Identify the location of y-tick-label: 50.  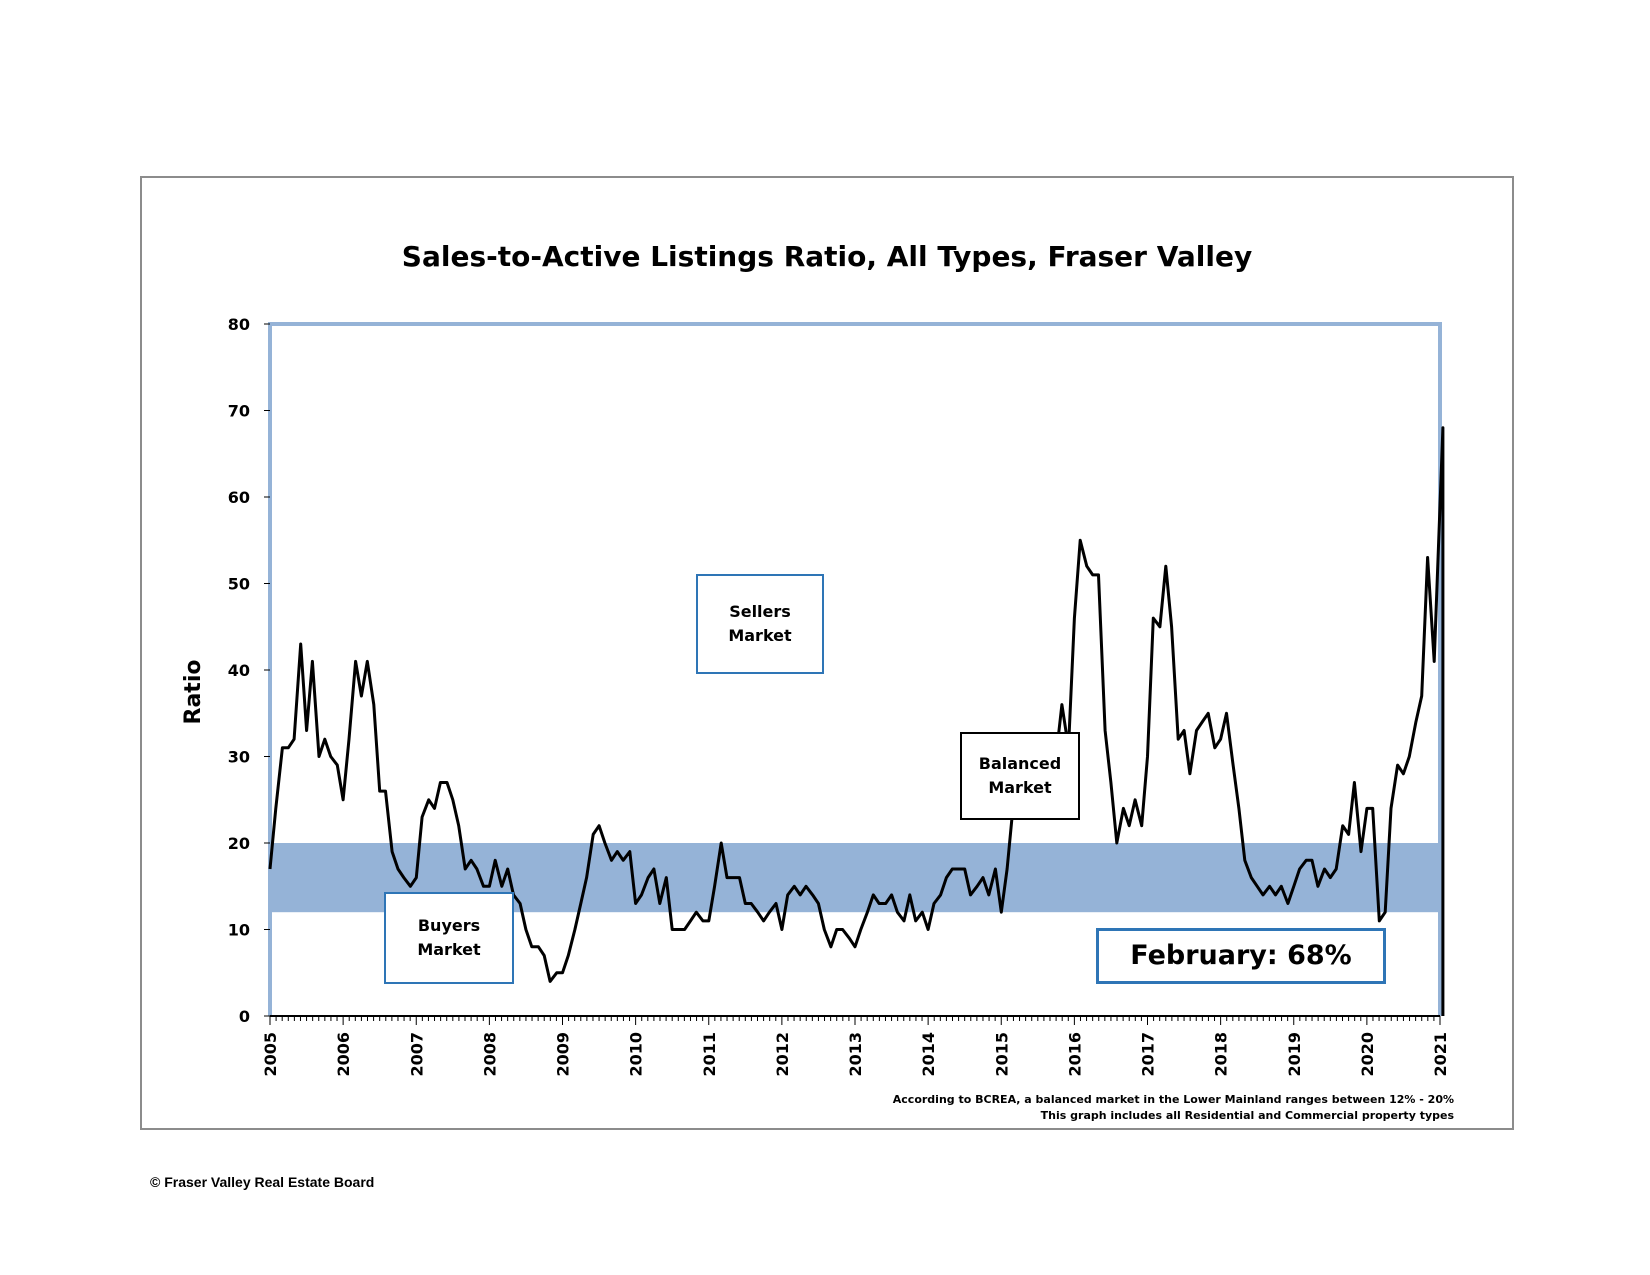
(239, 584).